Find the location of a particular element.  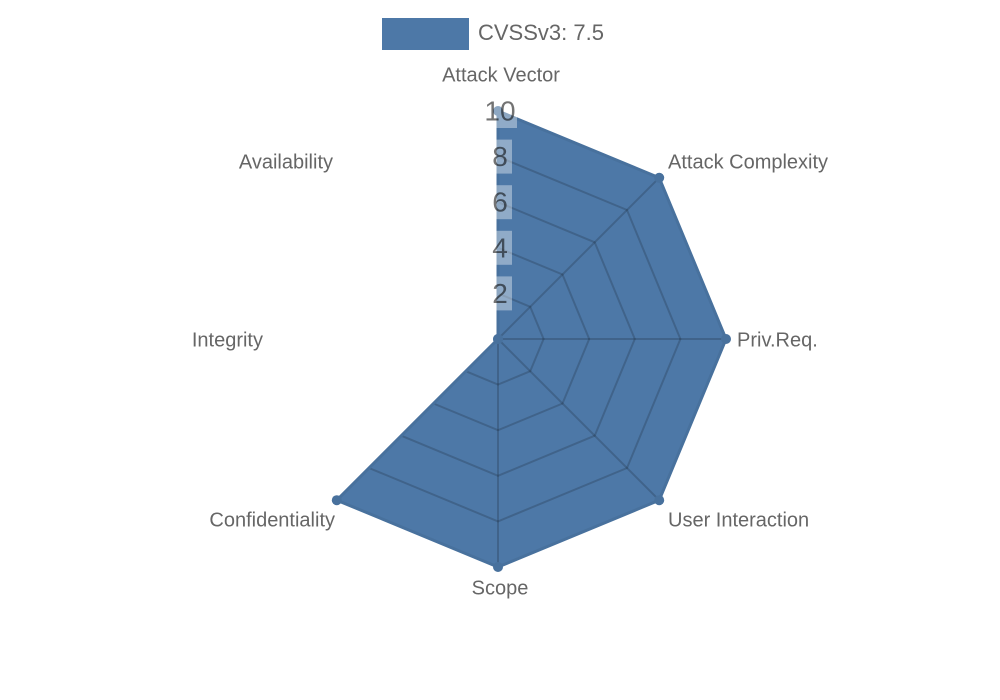

tick-label: 10 is located at coordinates (499, 111).